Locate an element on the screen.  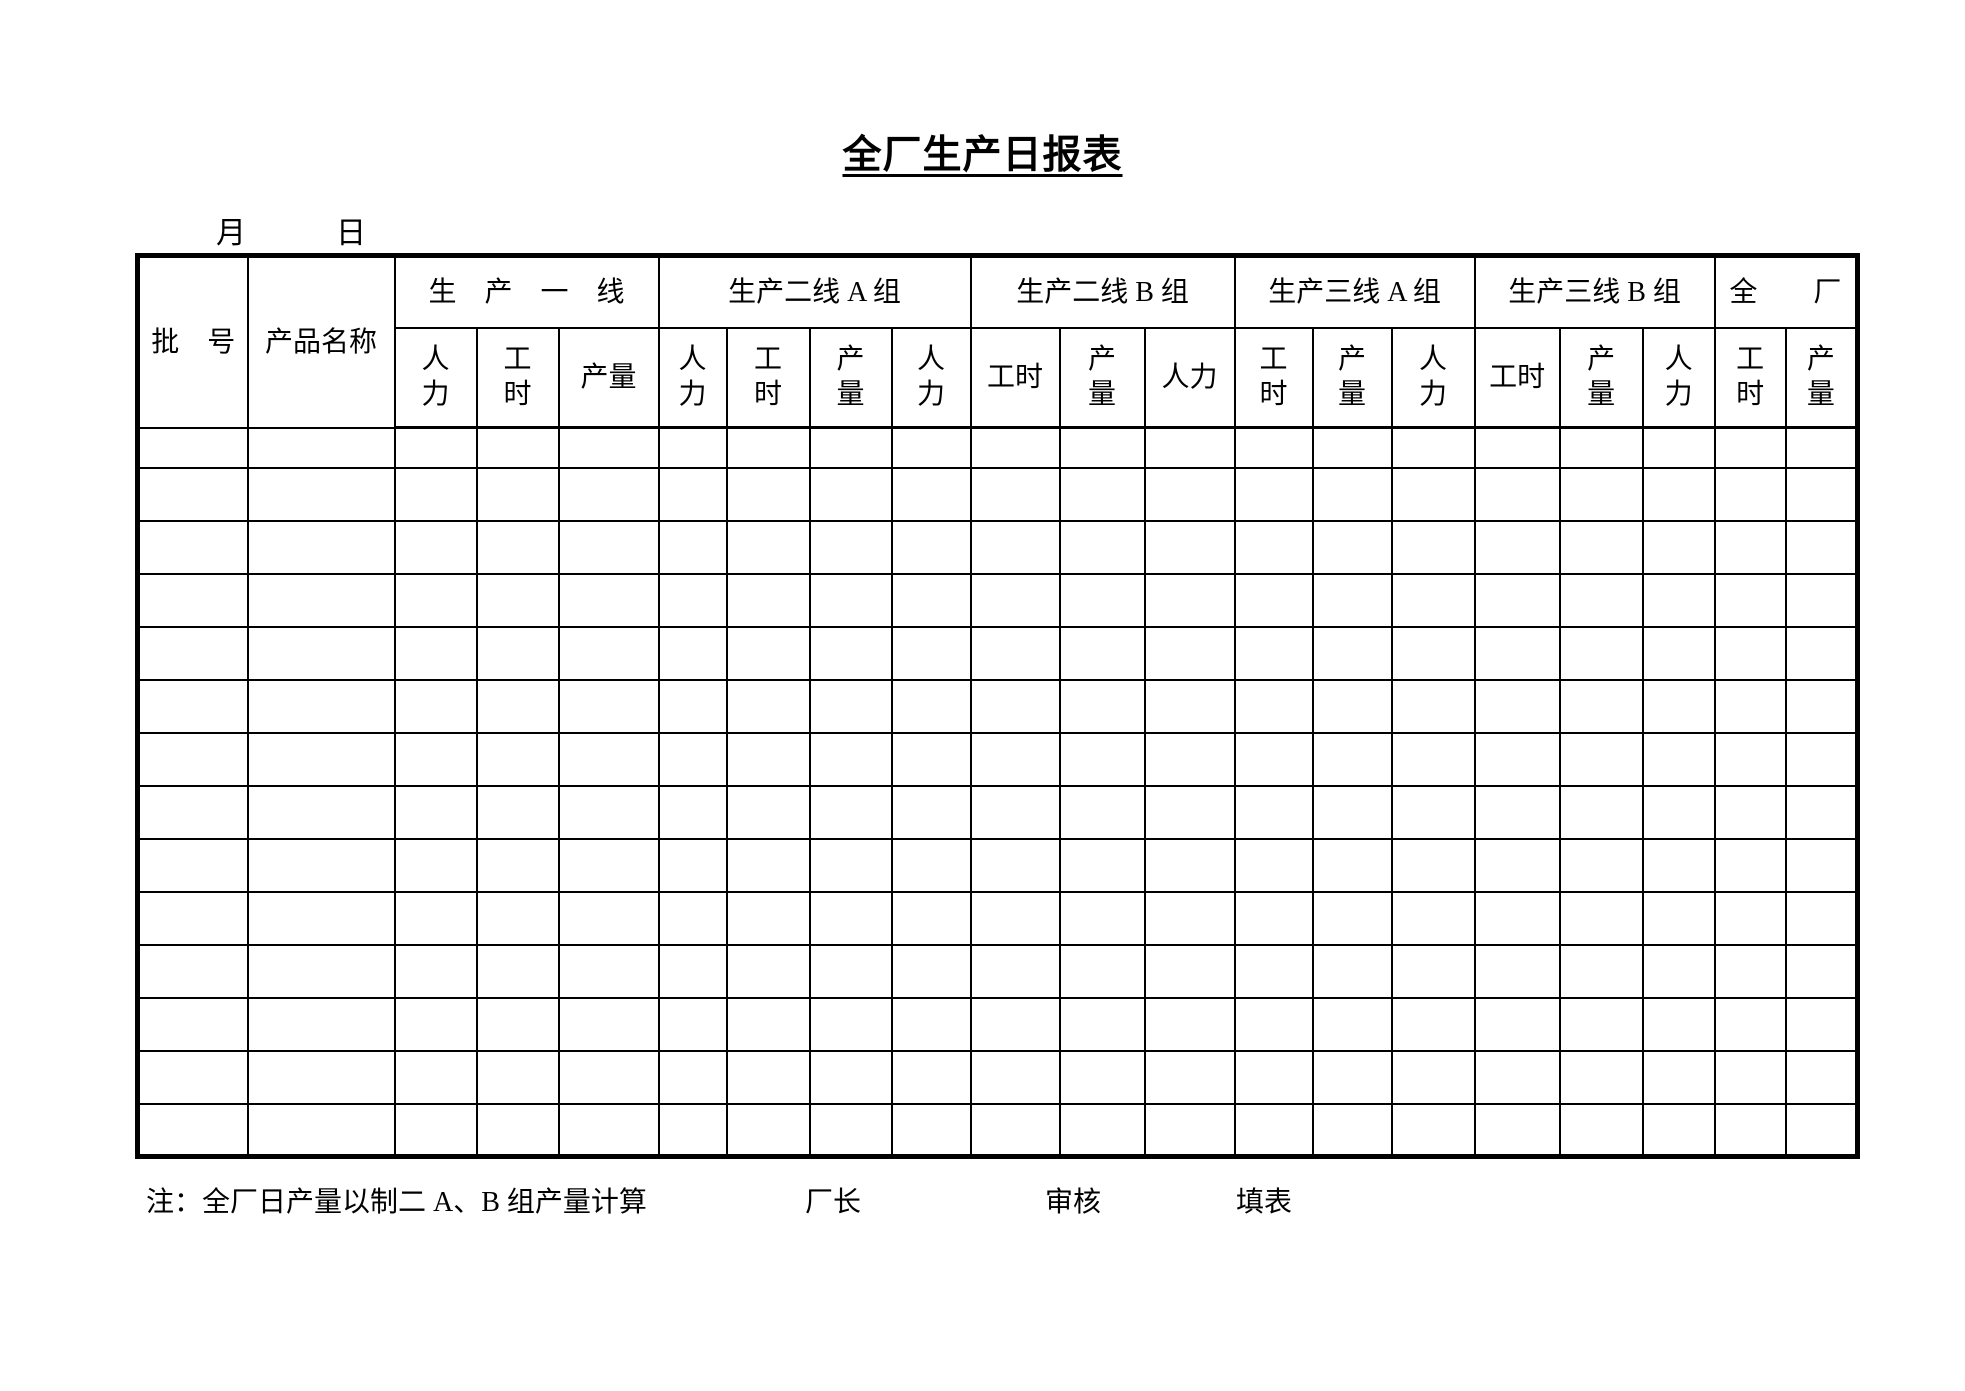
group-header-line3-group-a: 生产三线 A 组 is located at coordinates (1354, 291).